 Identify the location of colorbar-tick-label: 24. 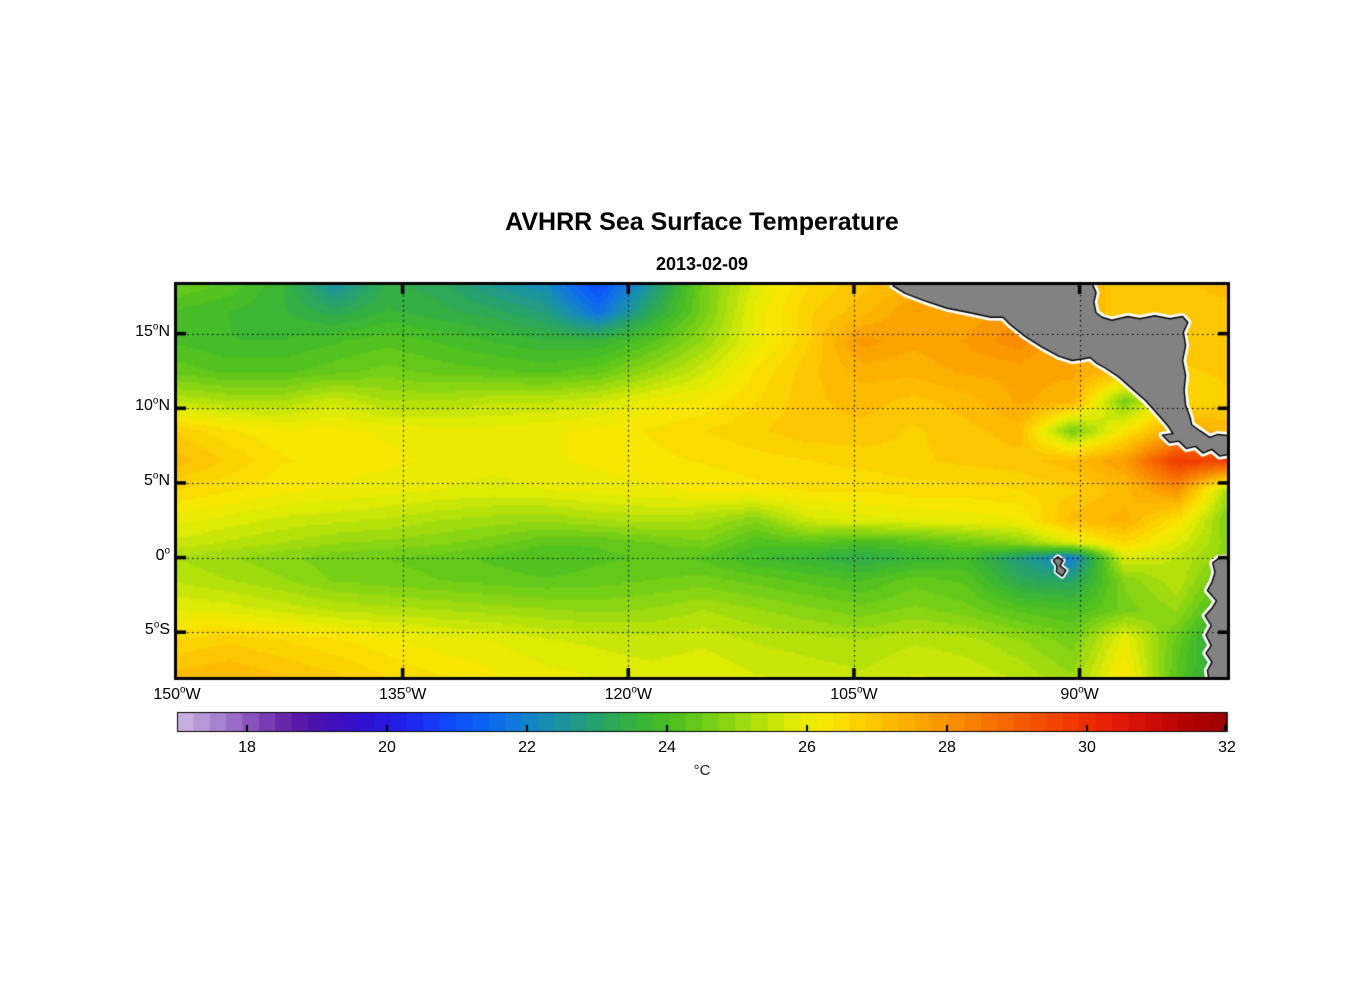
(667, 747).